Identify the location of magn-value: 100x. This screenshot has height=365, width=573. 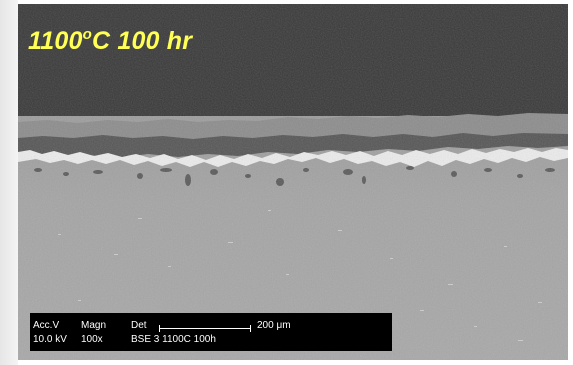
(92, 339).